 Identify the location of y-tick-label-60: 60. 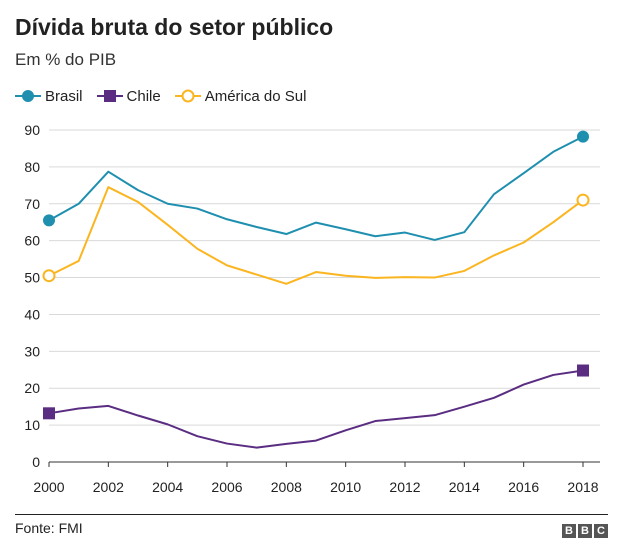
(32, 241).